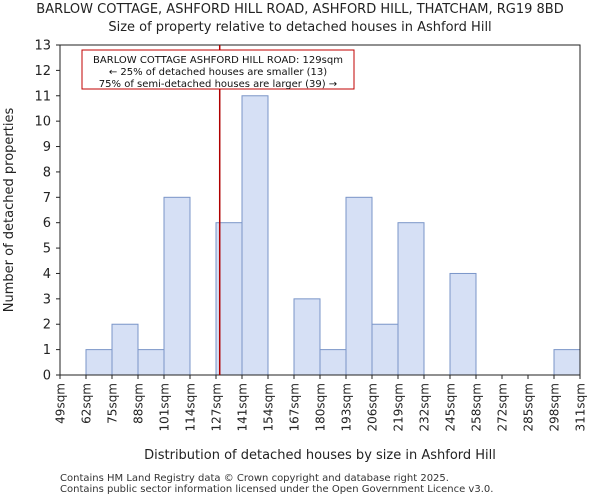 This screenshot has width=600, height=500. I want to click on x-tick-label: 167sqm, so click(295, 407).